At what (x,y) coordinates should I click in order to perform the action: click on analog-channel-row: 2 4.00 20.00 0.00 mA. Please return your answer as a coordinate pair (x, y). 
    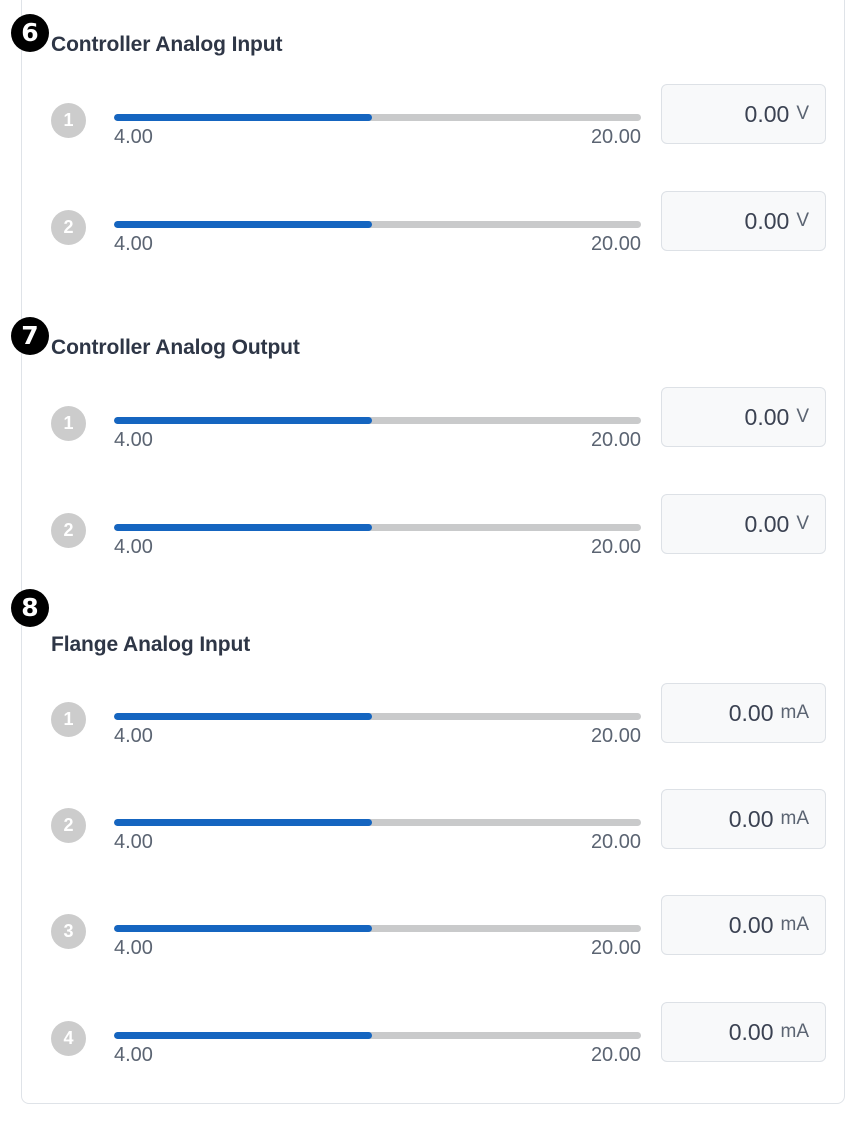
    Looking at the image, I should click on (434, 826).